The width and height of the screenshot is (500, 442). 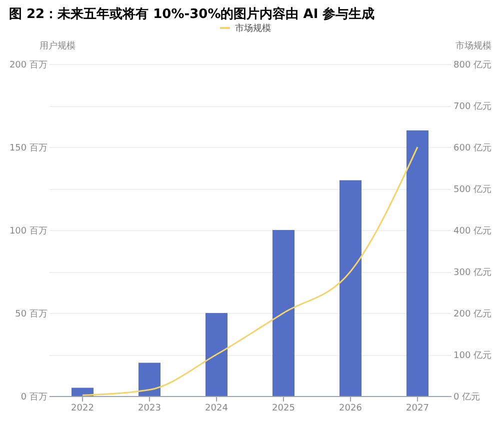 I want to click on y2-tick-label: 400 亿元, so click(x=473, y=231).